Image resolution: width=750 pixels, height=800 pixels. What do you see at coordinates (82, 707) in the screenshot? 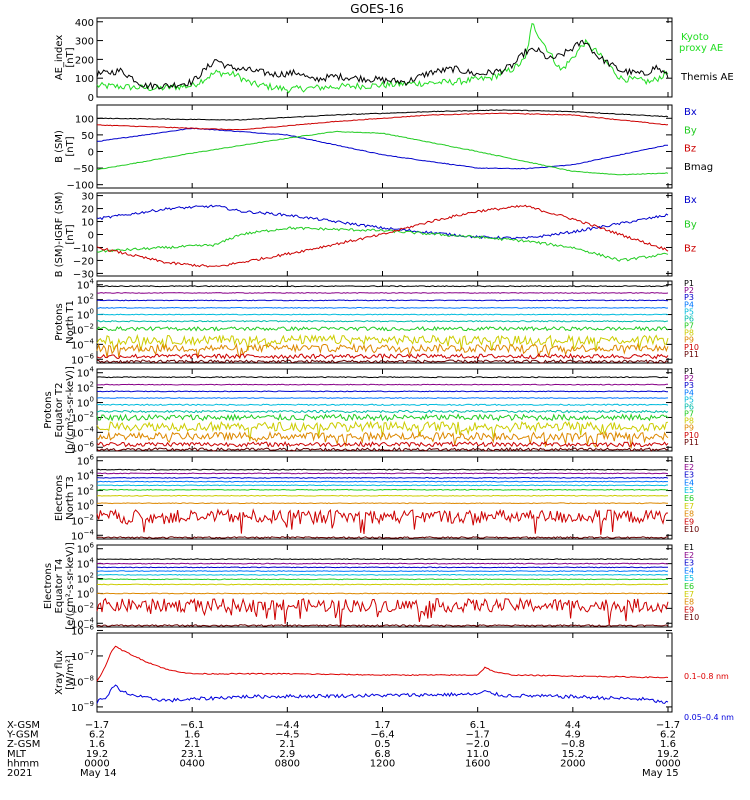
I see `y-tick-label: 10⁻⁹` at bounding box center [82, 707].